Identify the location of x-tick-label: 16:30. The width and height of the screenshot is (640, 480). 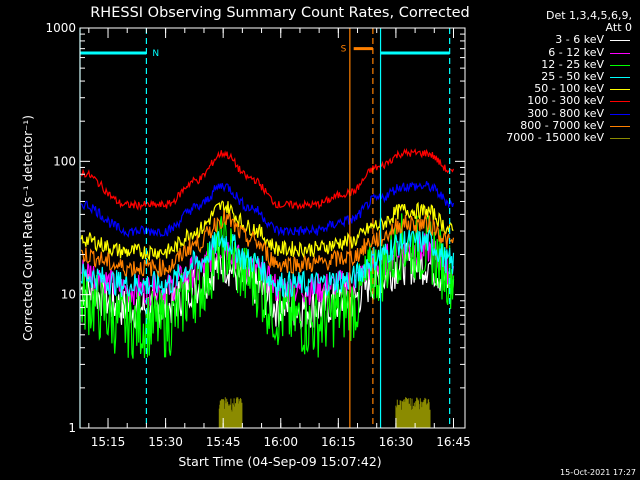
(396, 442).